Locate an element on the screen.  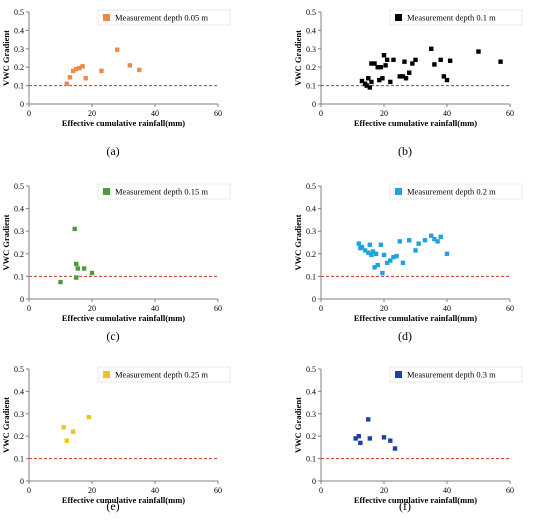
legend-label: Measurement depth 0.25 m is located at coordinates (161, 375).